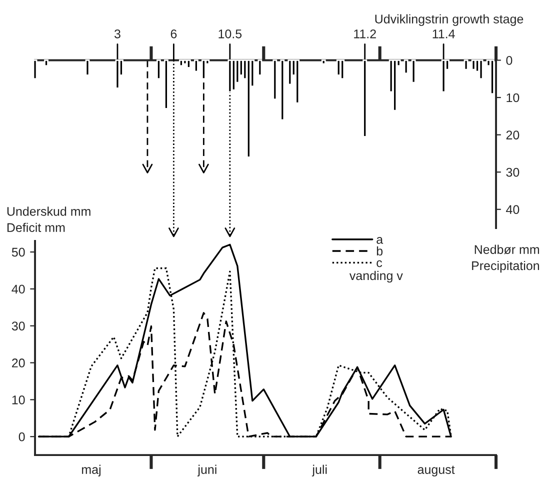 The width and height of the screenshot is (543, 478). I want to click on y-axis-title: Nedbør mm Precipitation, so click(506, 258).